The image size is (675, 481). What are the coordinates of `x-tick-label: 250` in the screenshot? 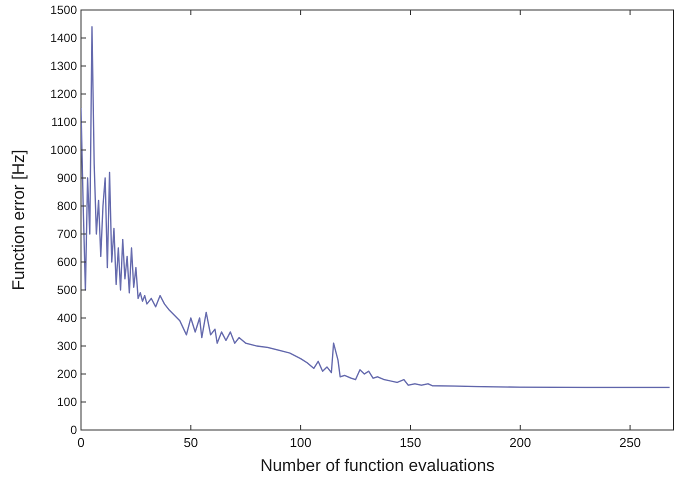 It's located at (630, 442).